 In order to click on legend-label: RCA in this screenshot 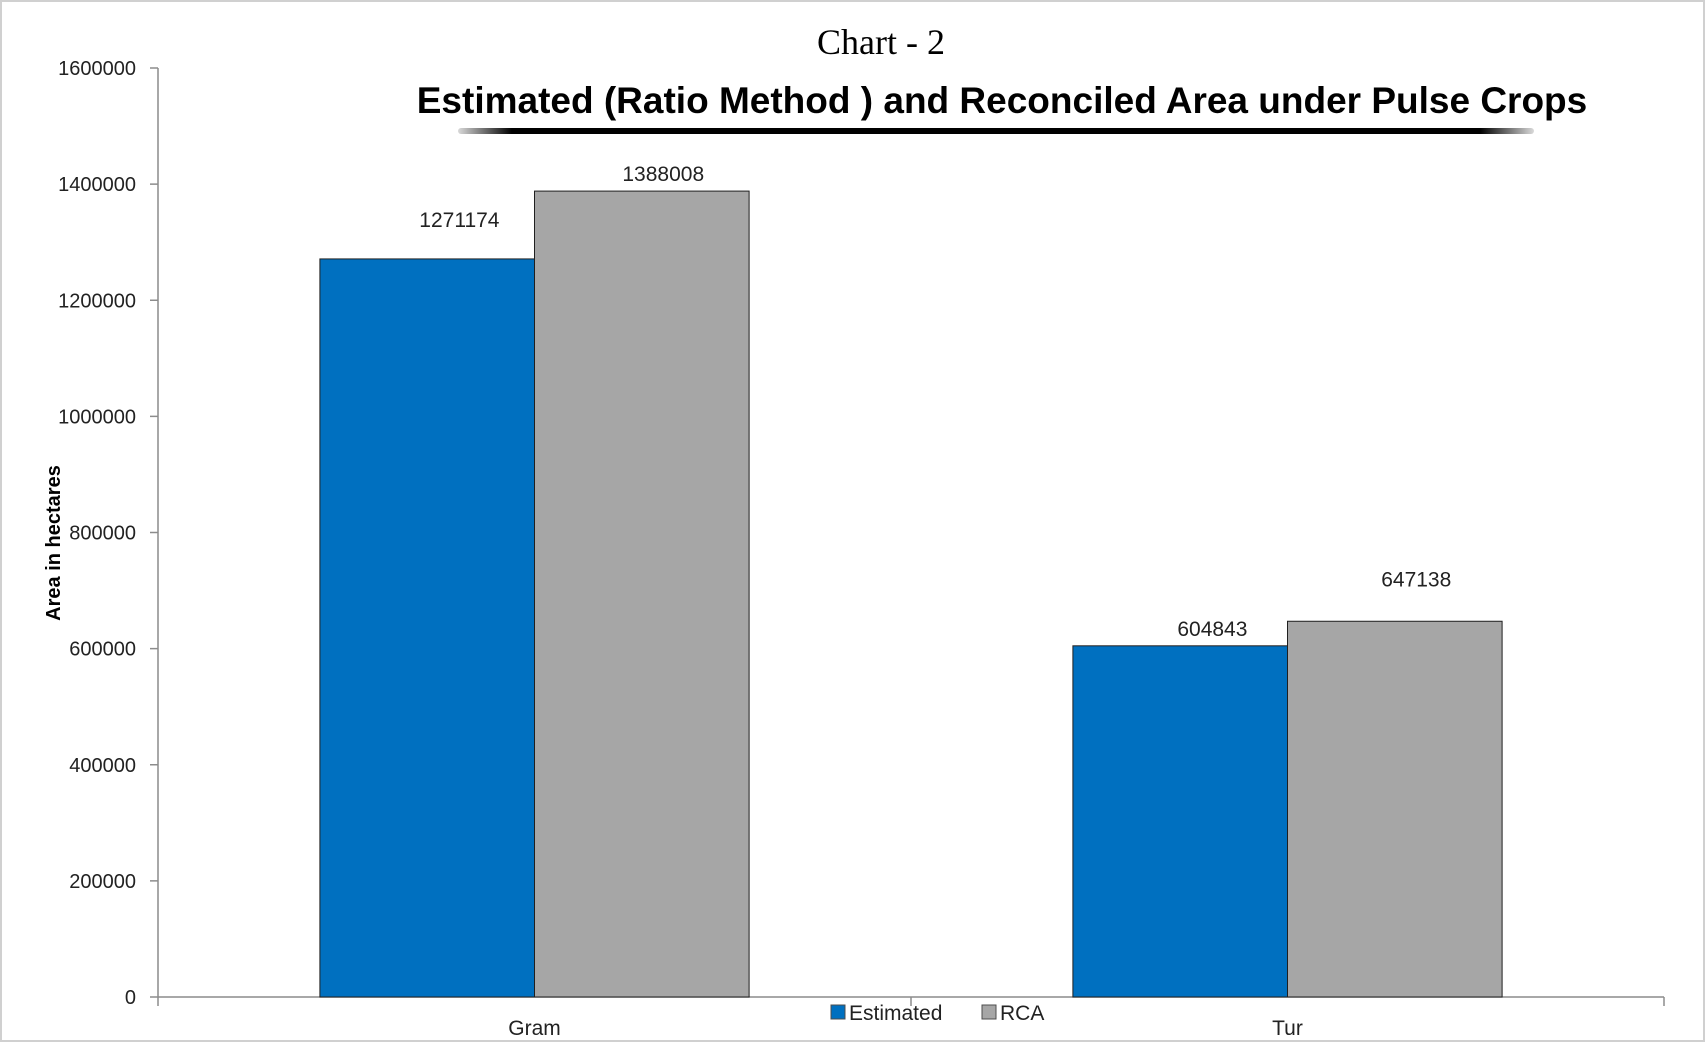, I will do `click(1022, 1013)`.